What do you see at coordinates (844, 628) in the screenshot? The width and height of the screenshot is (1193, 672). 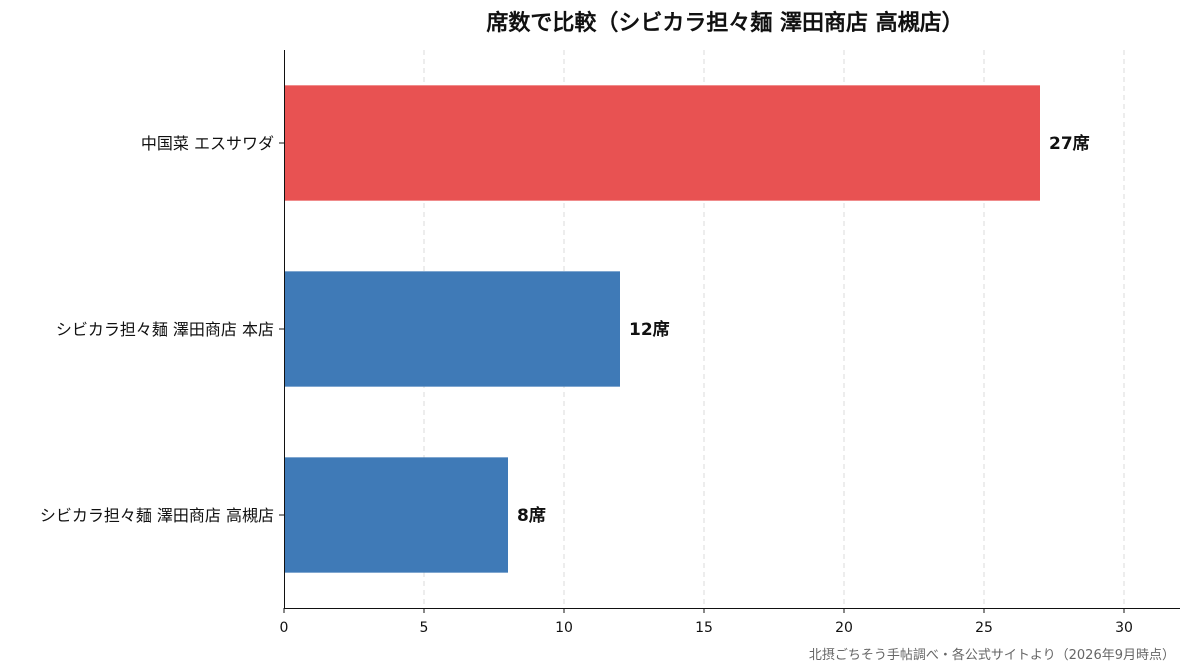 I see `x-tick-label: 20` at bounding box center [844, 628].